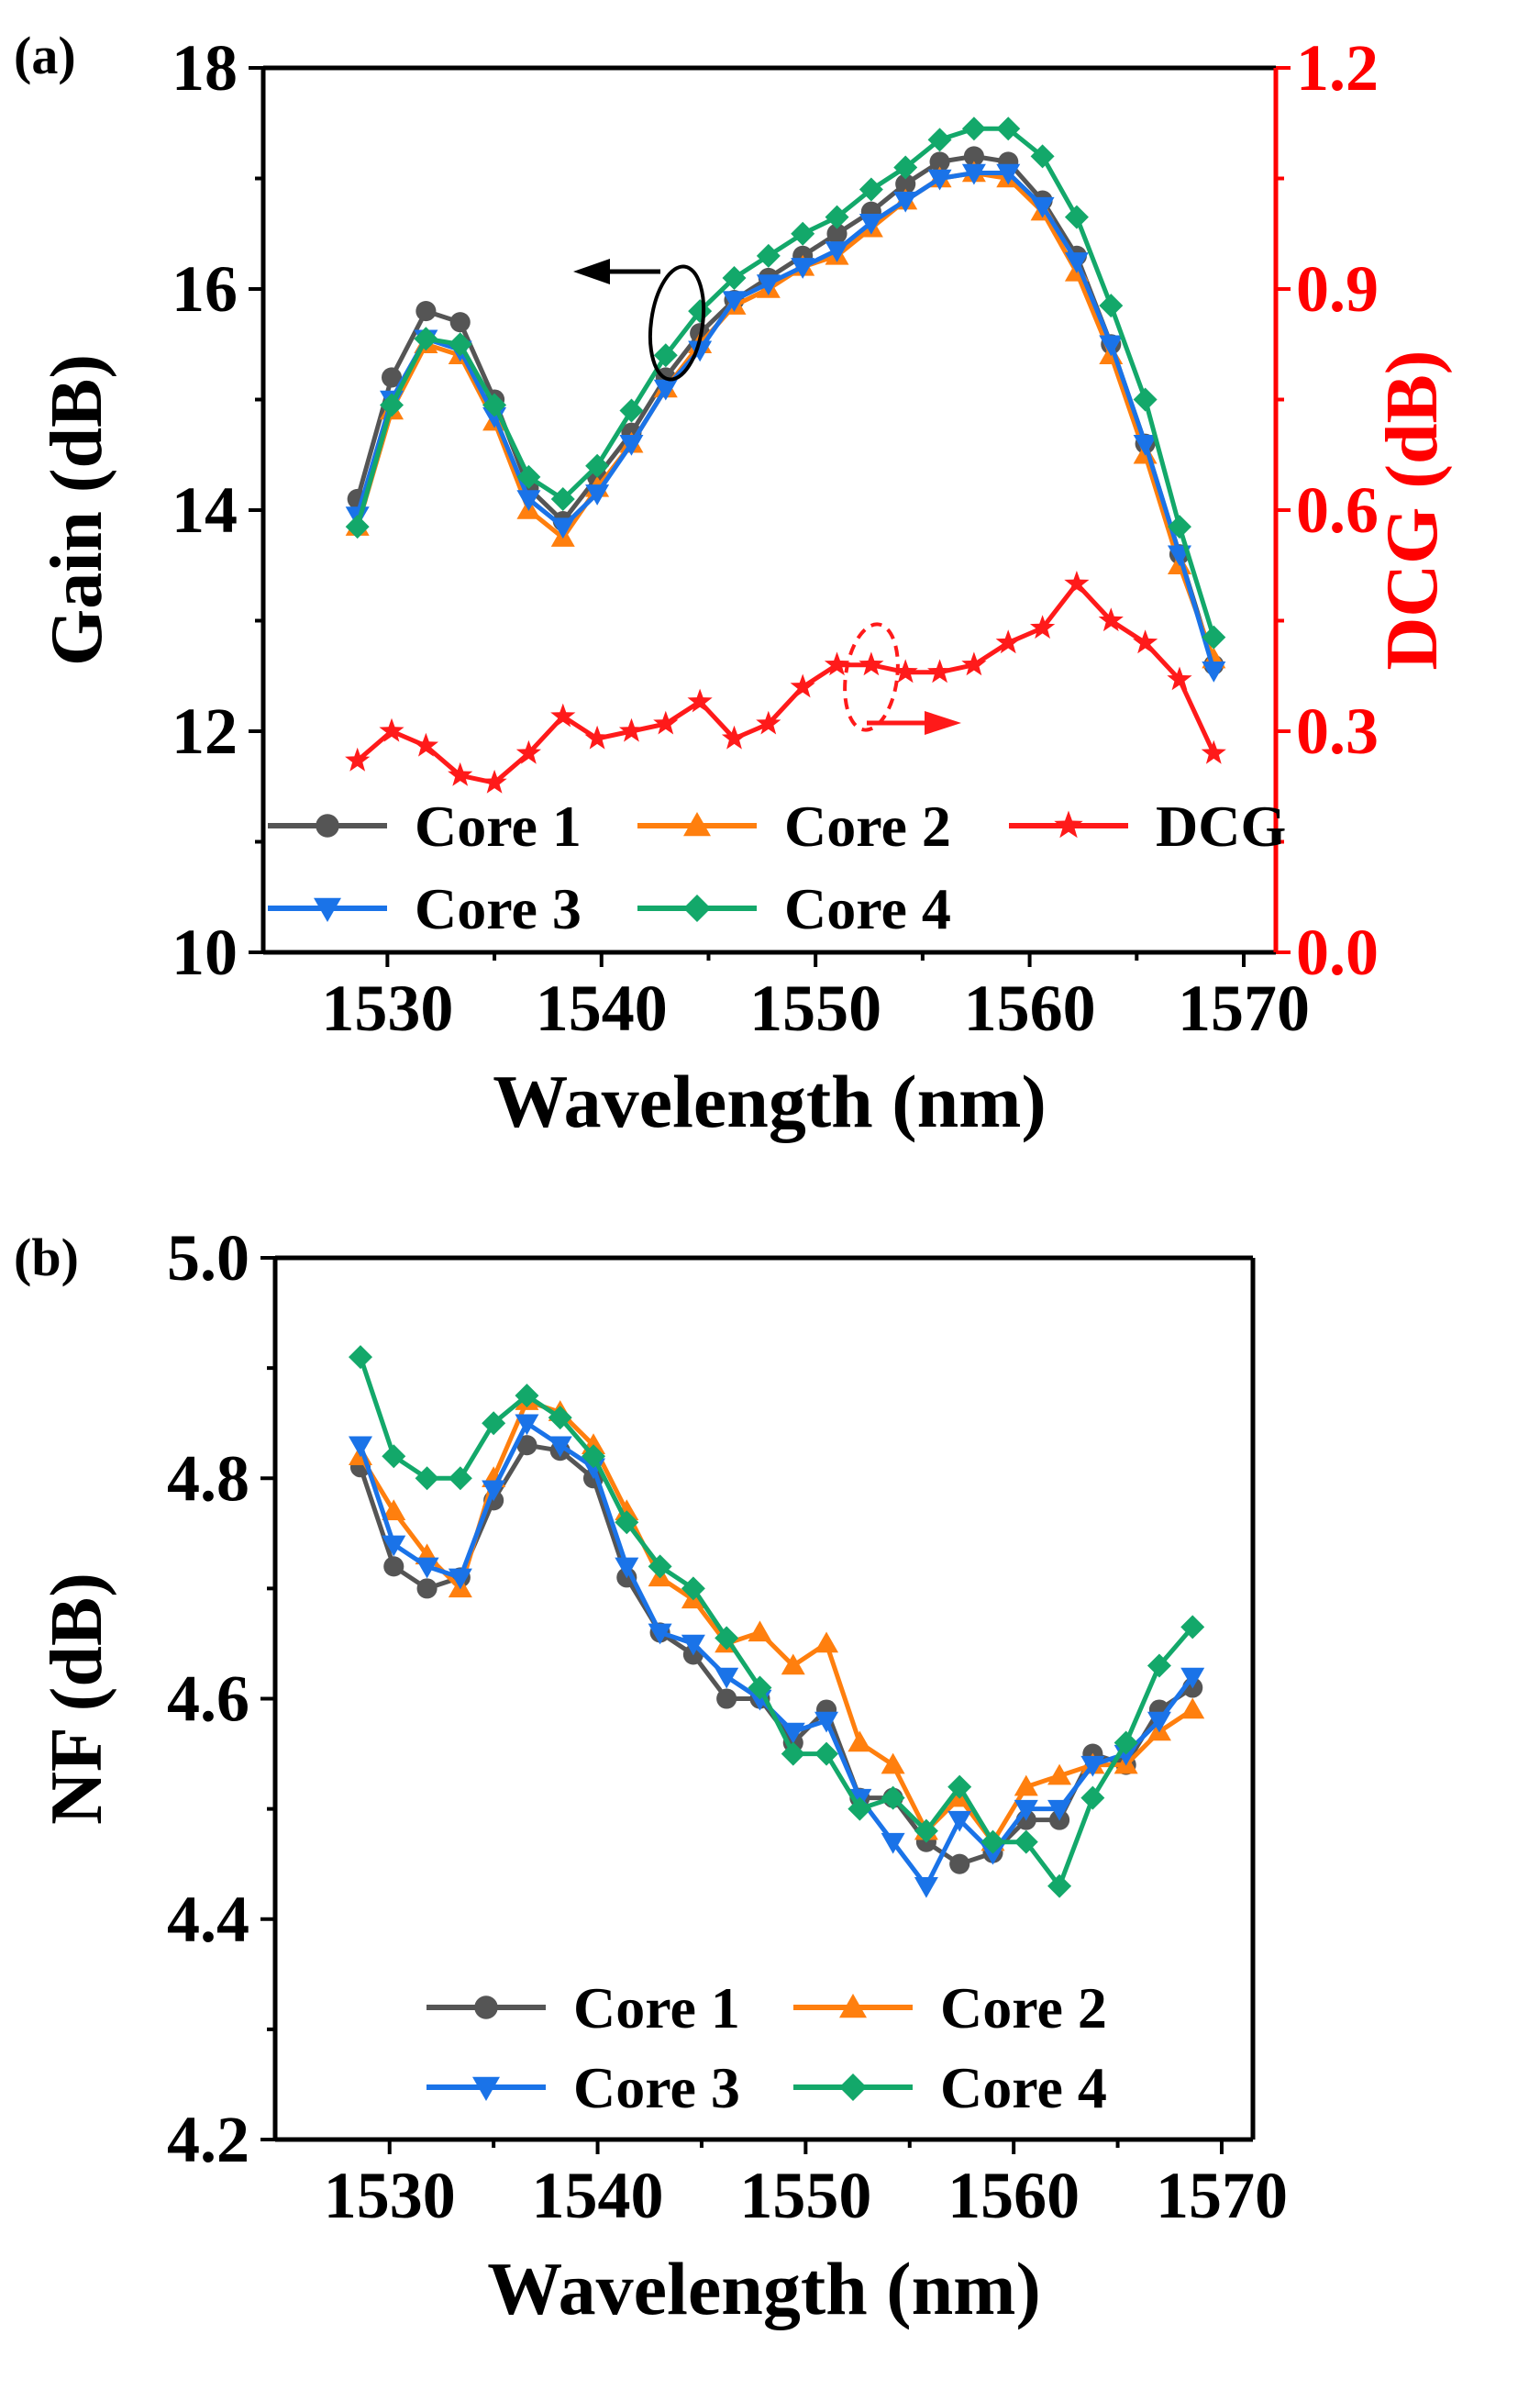 The image size is (1540, 2390). Describe the element at coordinates (1337, 68) in the screenshot. I see `y-right-tick-label: 1.2` at that location.